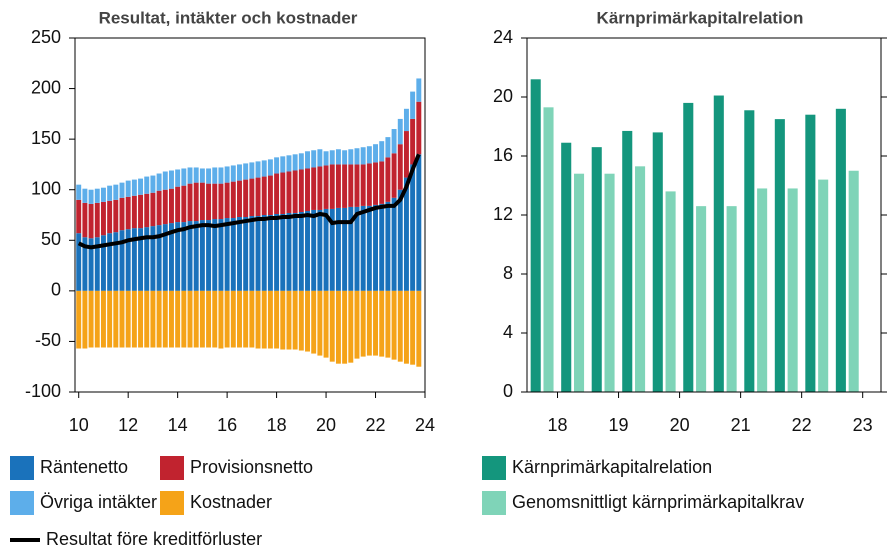 The width and height of the screenshot is (896, 549). I want to click on x-tick-label: 16, so click(227, 425).